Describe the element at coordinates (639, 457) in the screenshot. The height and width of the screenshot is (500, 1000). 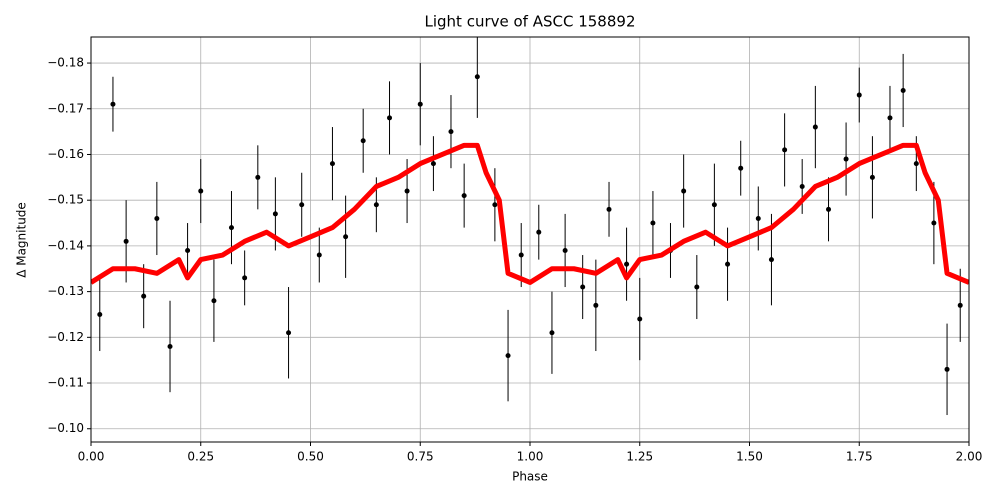
I see `x-tick-label: 1.25` at that location.